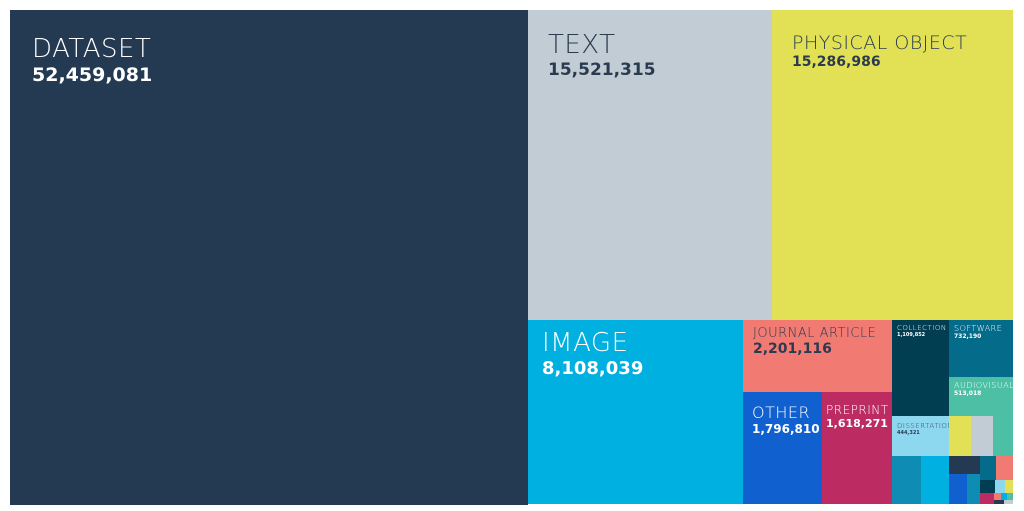 Image resolution: width=1024 pixels, height=511 pixels. Describe the element at coordinates (792, 349) in the screenshot. I see `tile-value: 2,201,116` at that location.